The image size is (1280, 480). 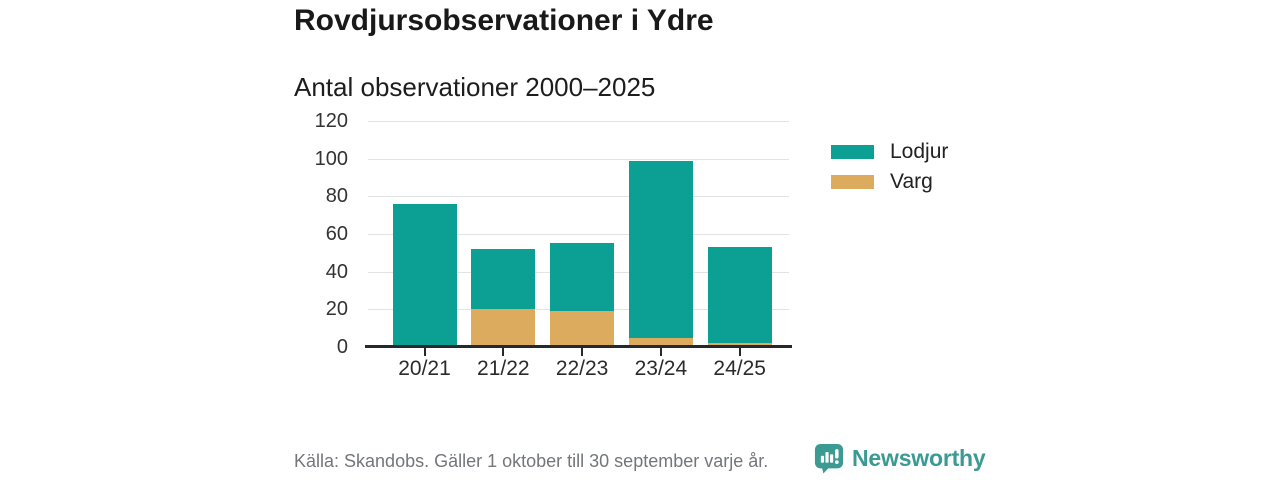 I want to click on x-axis-line, so click(x=578, y=346).